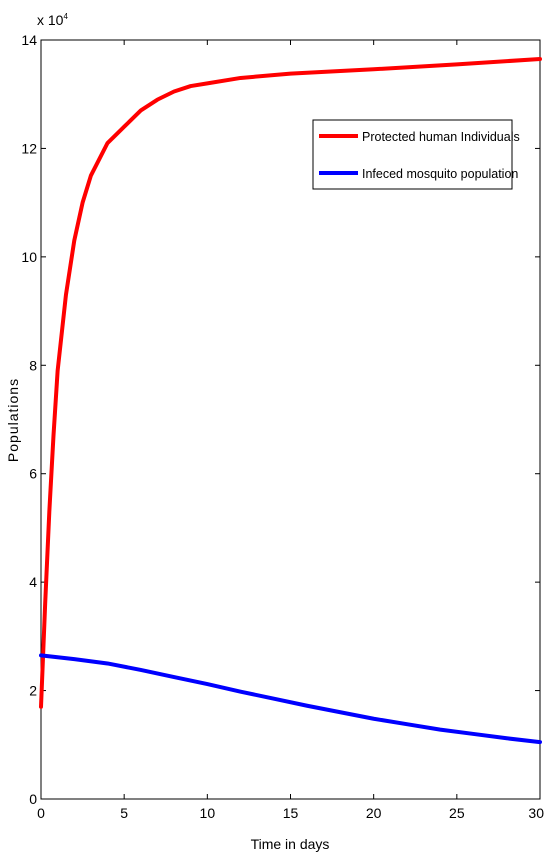 The width and height of the screenshot is (545, 859). What do you see at coordinates (124, 813) in the screenshot?
I see `x-tick-label: 5` at bounding box center [124, 813].